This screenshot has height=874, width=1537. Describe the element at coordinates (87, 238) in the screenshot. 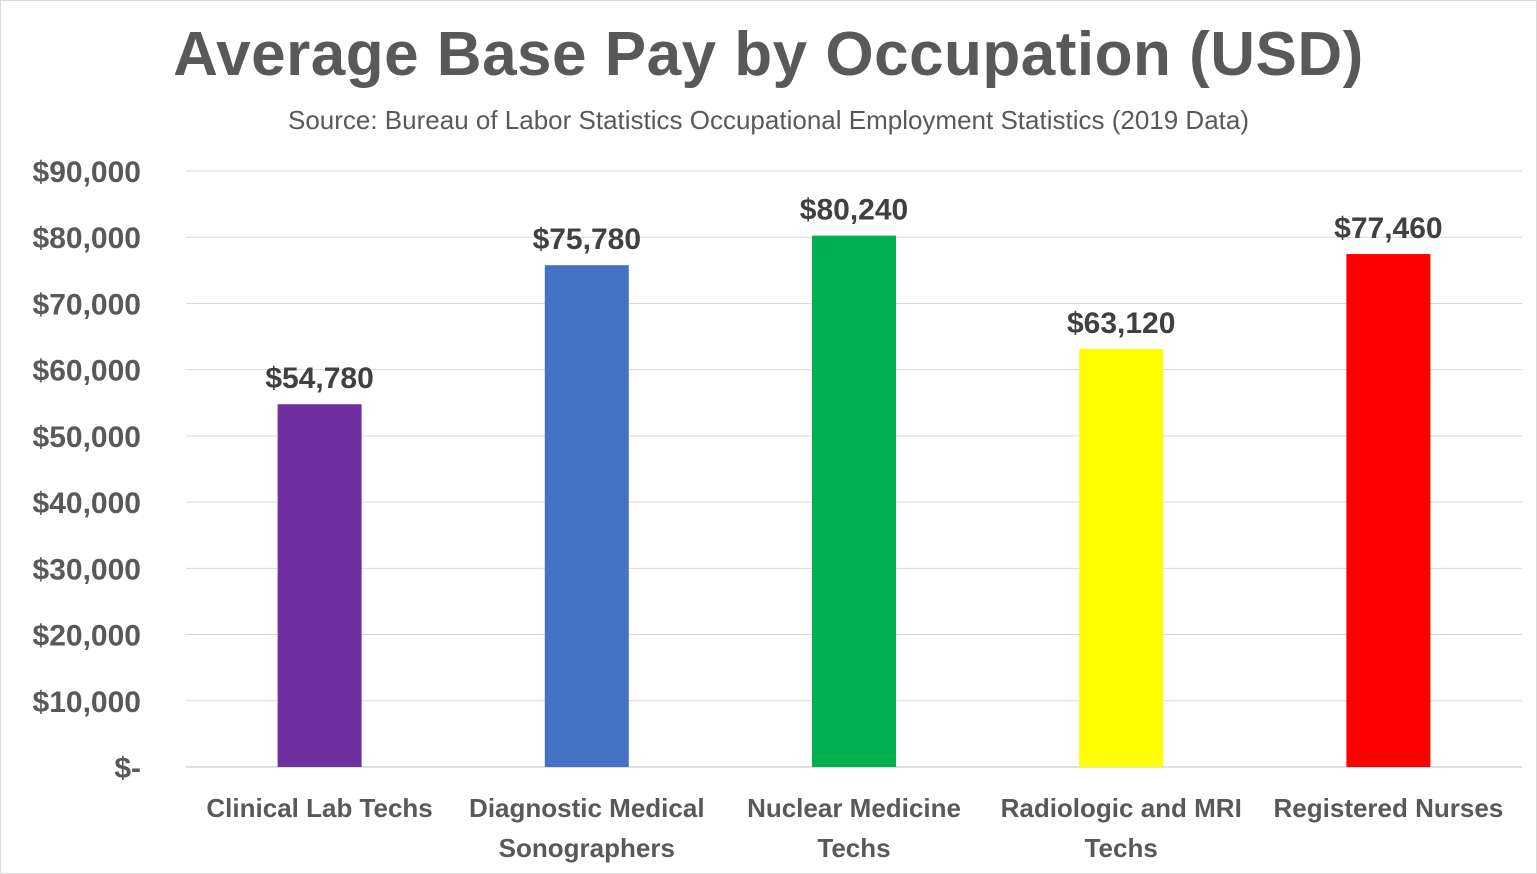

I see `y-tick-label: $80,000` at that location.